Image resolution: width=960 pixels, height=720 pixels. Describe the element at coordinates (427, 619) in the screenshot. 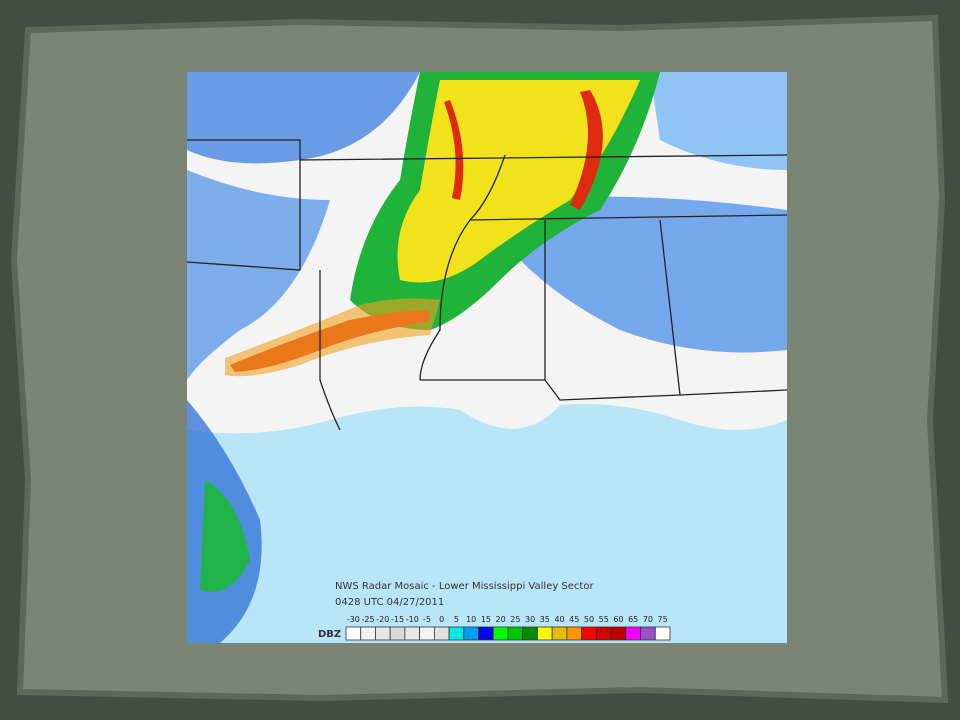

I see `legend-label: -5` at that location.